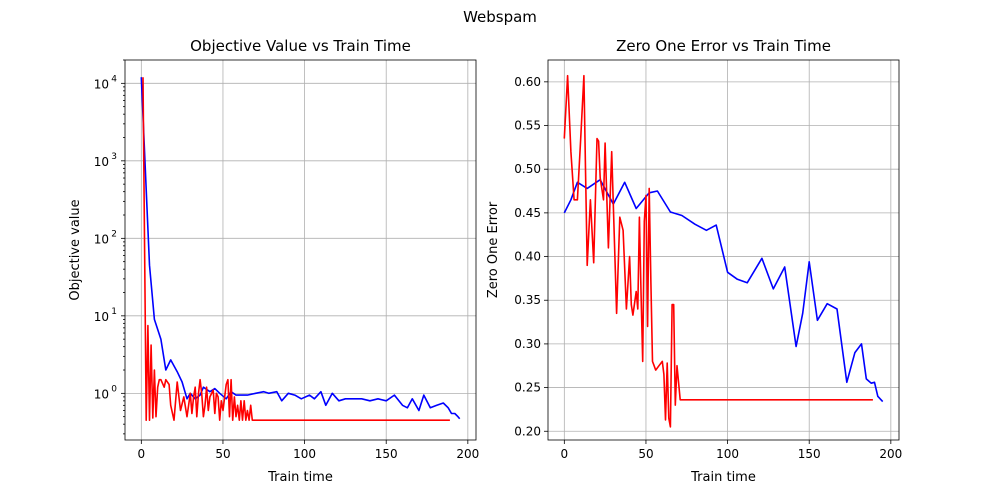 The height and width of the screenshot is (500, 1000). What do you see at coordinates (500, 17) in the screenshot?
I see `figure-title: Webspam` at bounding box center [500, 17].